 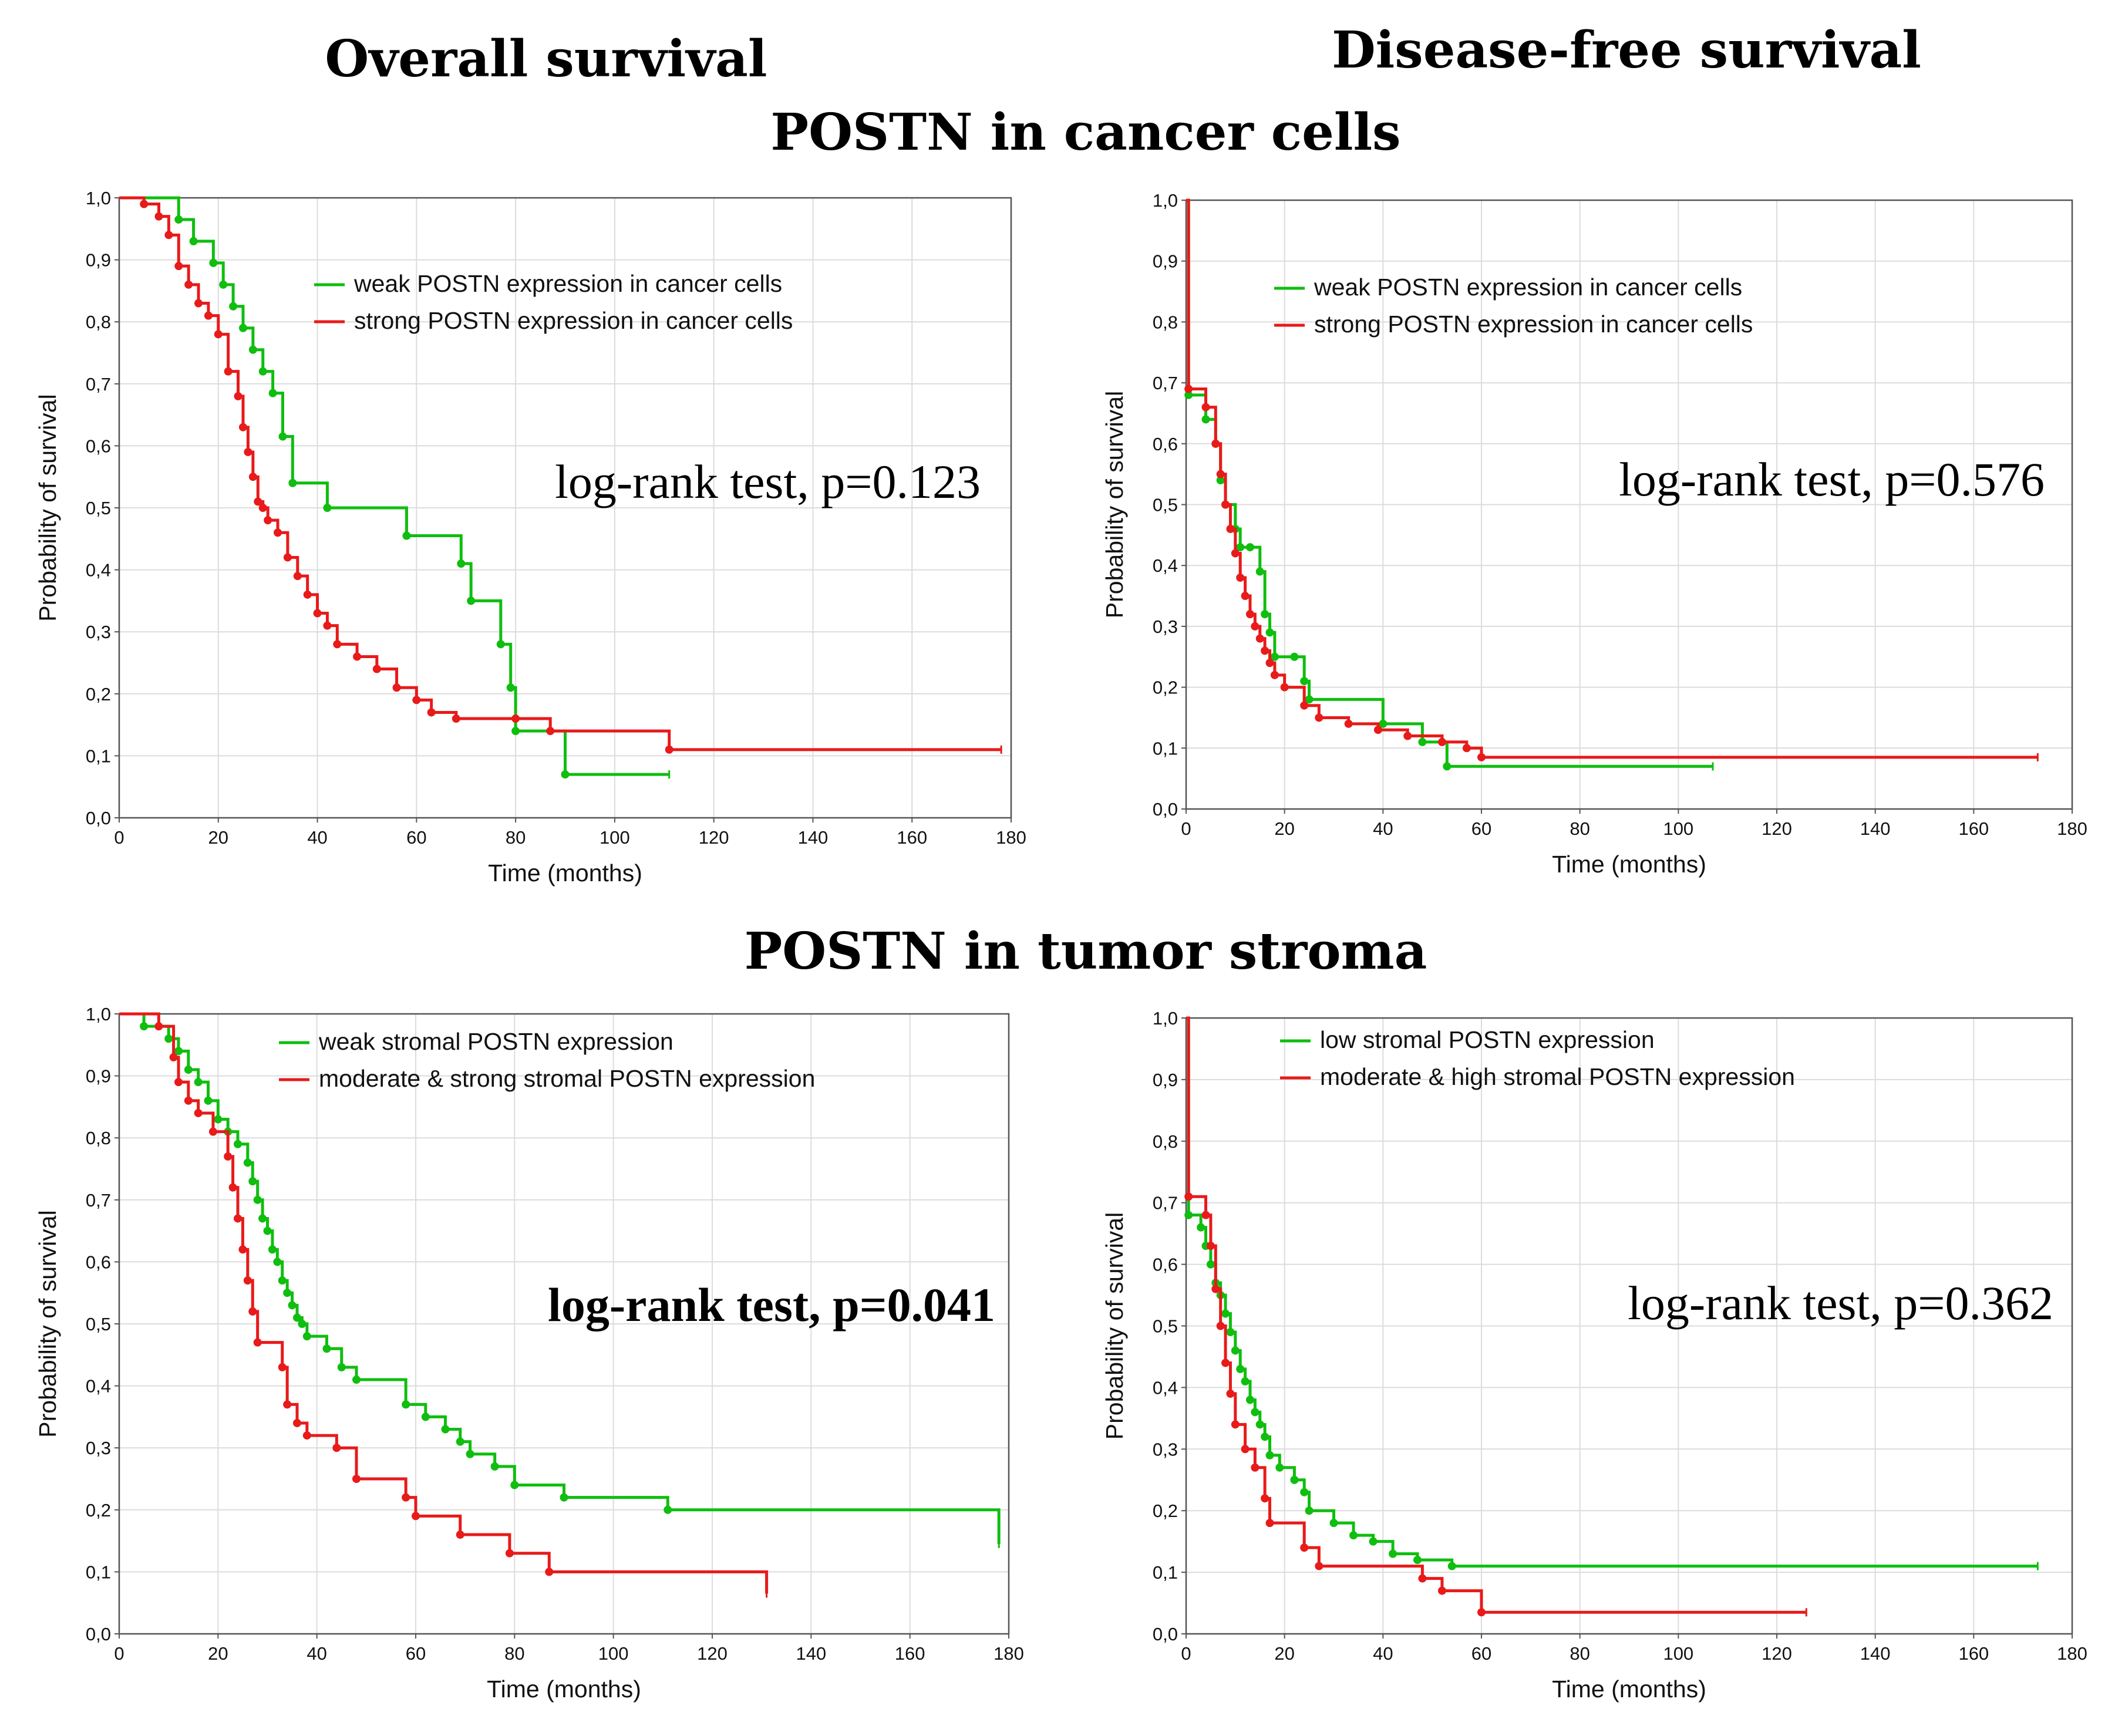 I want to click on cancer-cells-section-header: POSTN in cancer cells, so click(x=1085, y=132).